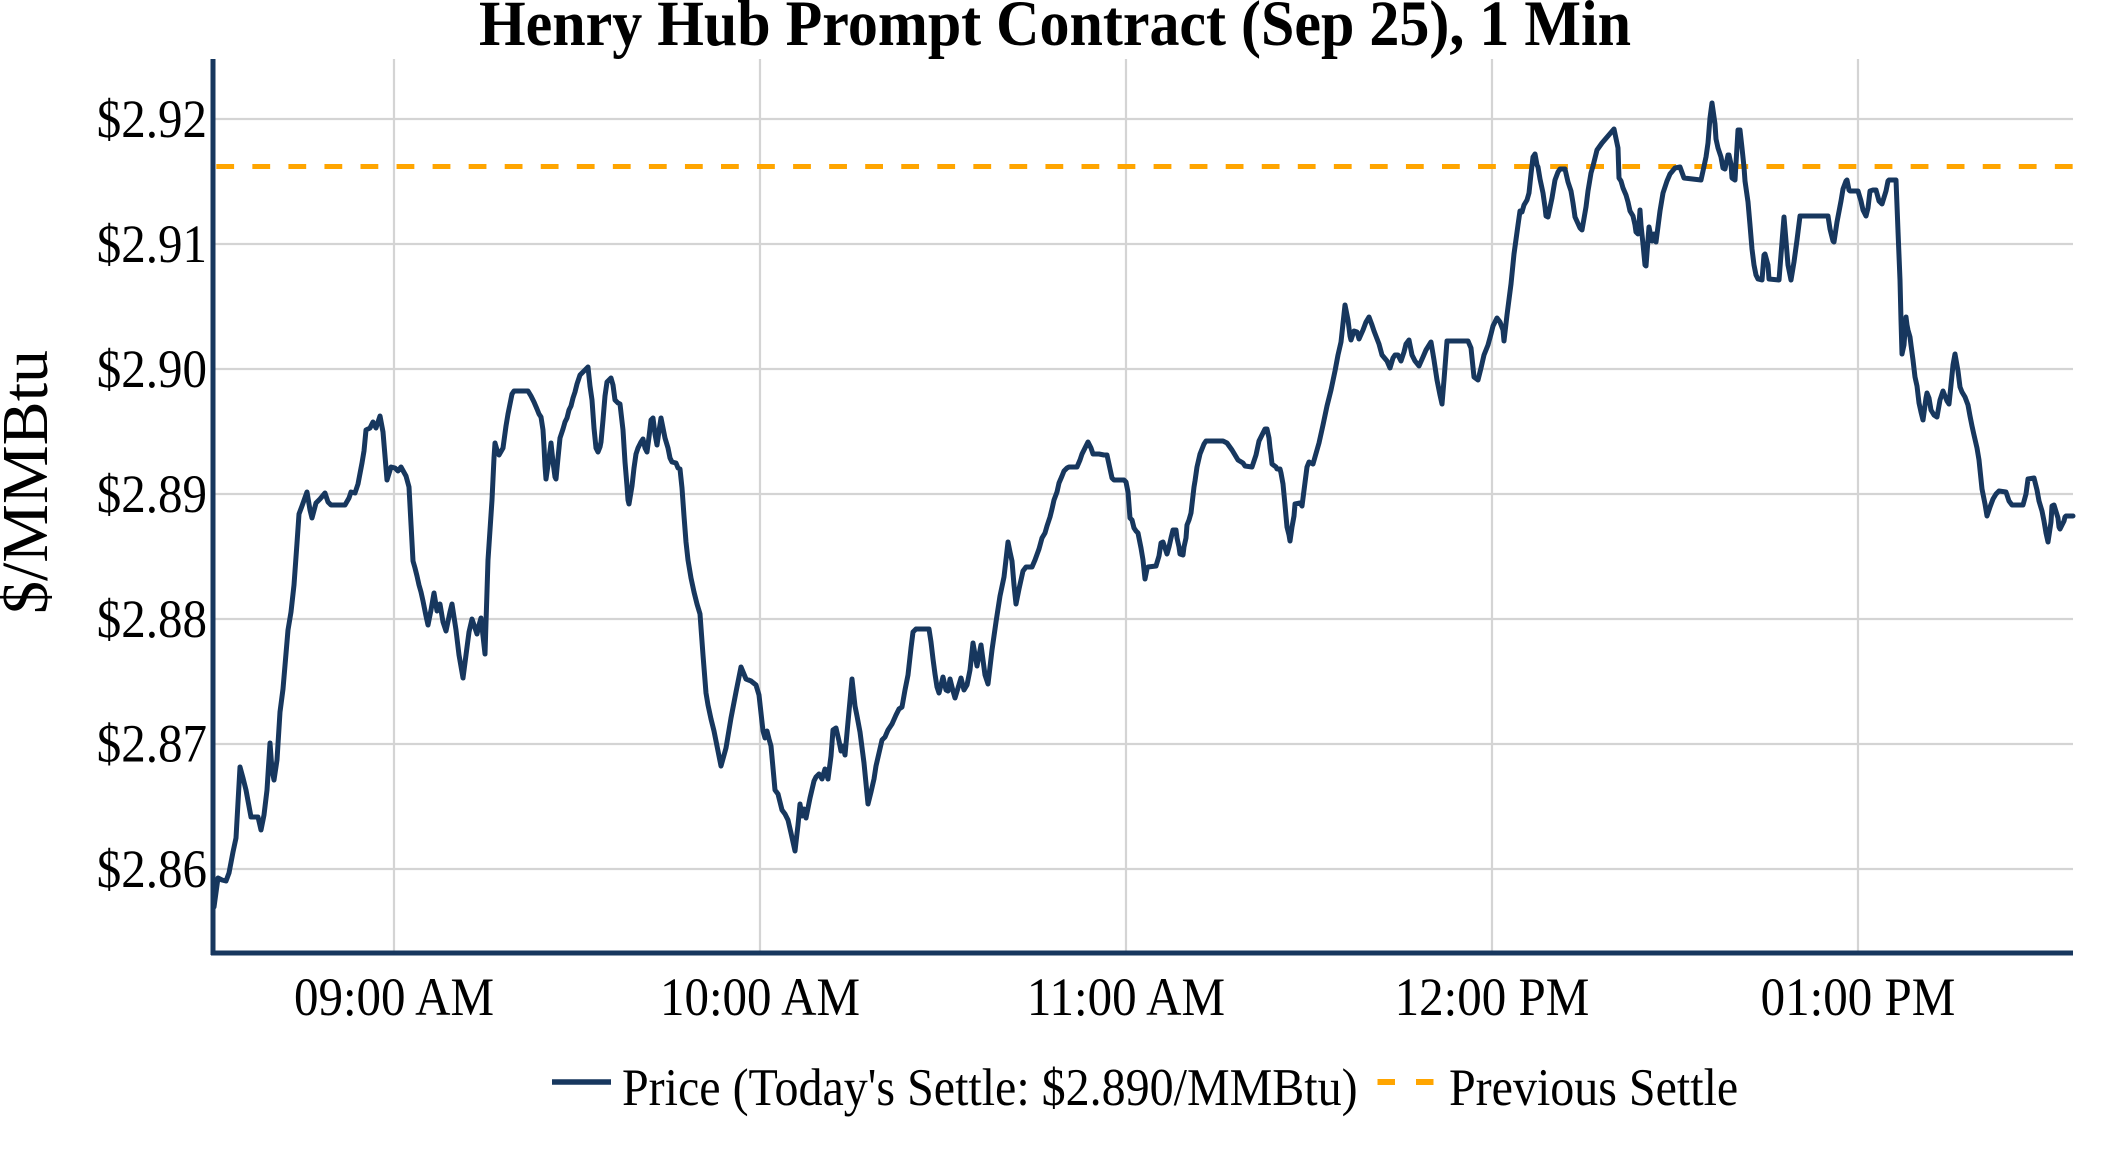  Describe the element at coordinates (152, 370) in the screenshot. I see `svg-text: $2.90` at that location.